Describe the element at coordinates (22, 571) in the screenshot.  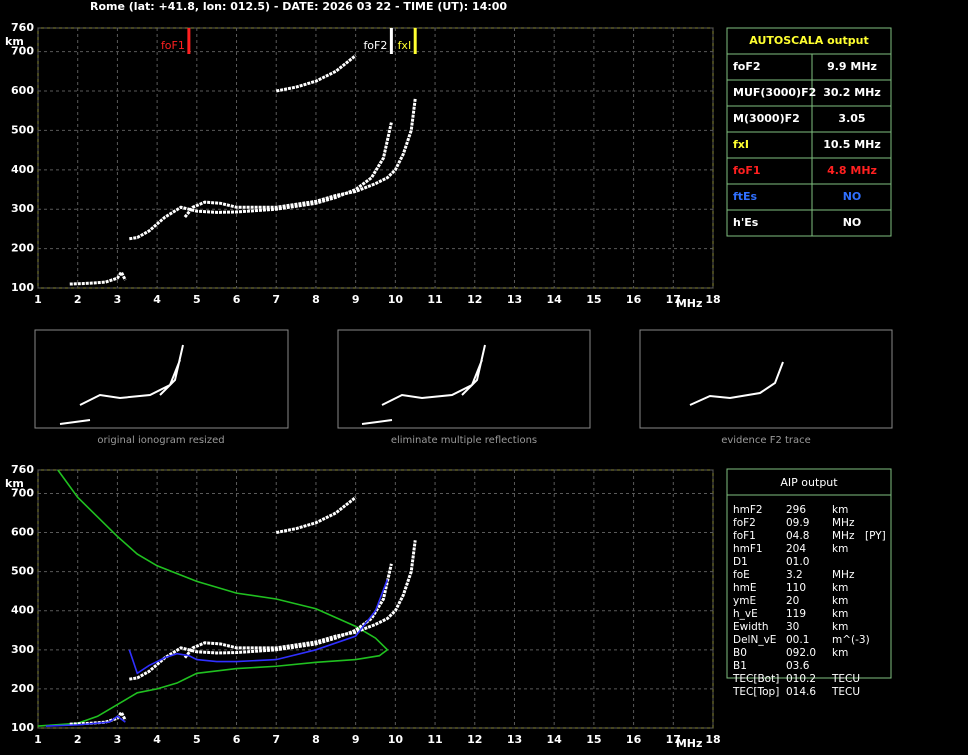
I see `y-tick-label: 500` at that location.